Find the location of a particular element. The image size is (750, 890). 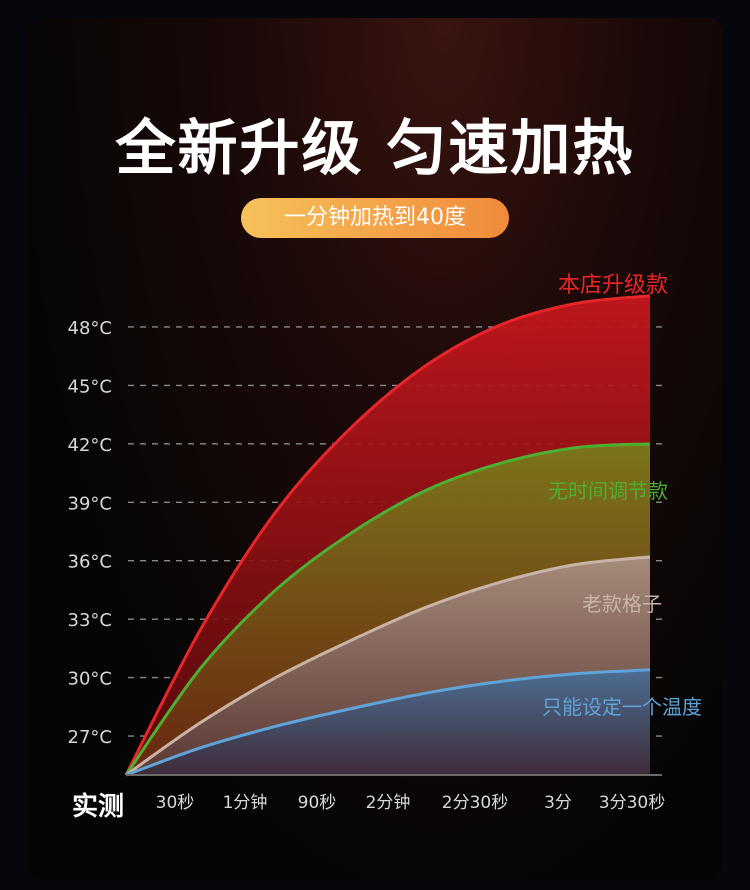

x-tick-labels: 30秒 1分钟 90秒 2分钟 2分30秒 3分 3分30秒 is located at coordinates (411, 803).